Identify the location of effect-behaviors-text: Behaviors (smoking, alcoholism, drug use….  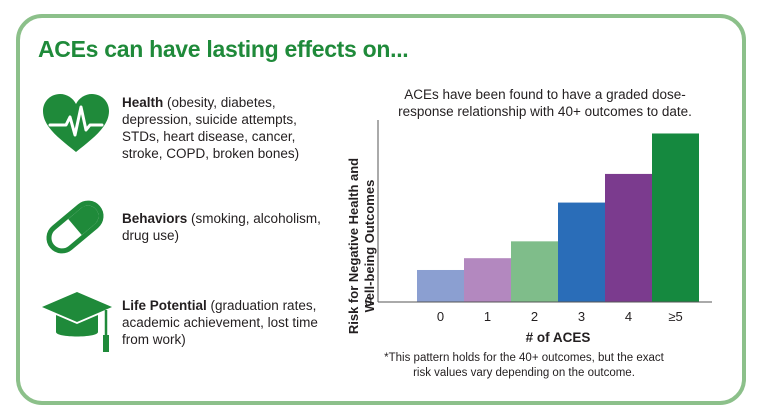
(227, 227).